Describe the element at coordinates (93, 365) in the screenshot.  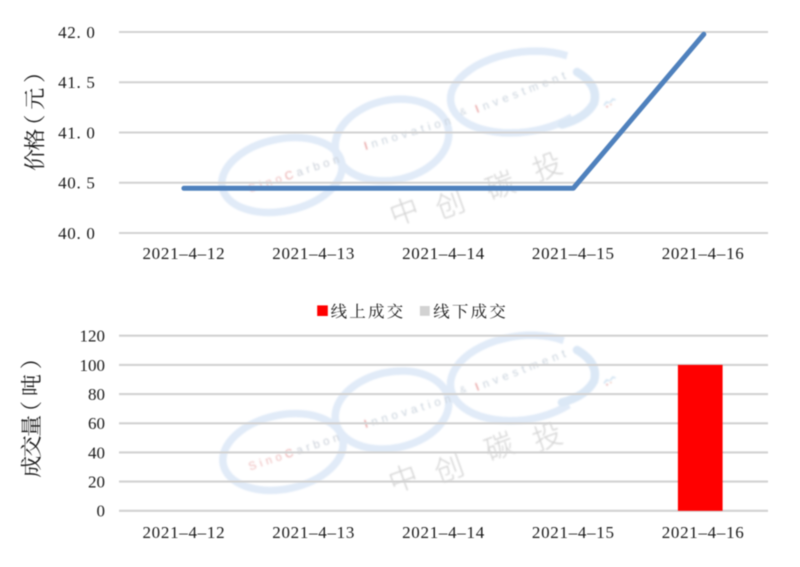
I see `svg-text: 100` at that location.